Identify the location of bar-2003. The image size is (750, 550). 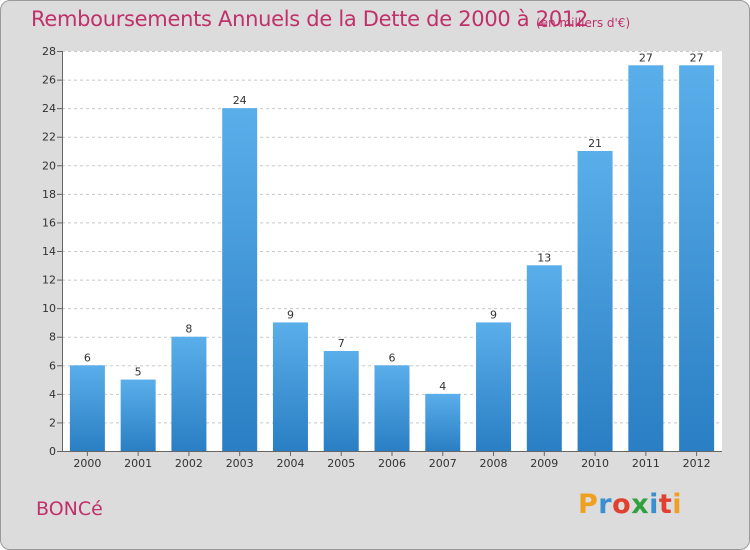
(240, 280).